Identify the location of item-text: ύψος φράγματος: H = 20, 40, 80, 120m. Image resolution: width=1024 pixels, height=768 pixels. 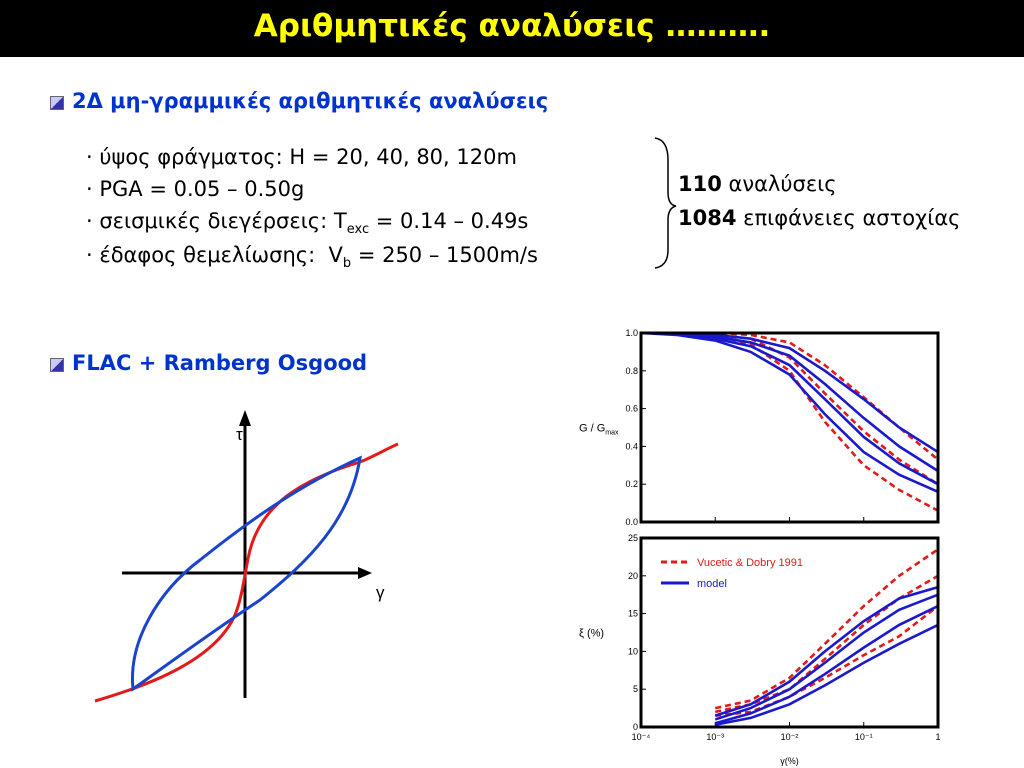
(308, 157).